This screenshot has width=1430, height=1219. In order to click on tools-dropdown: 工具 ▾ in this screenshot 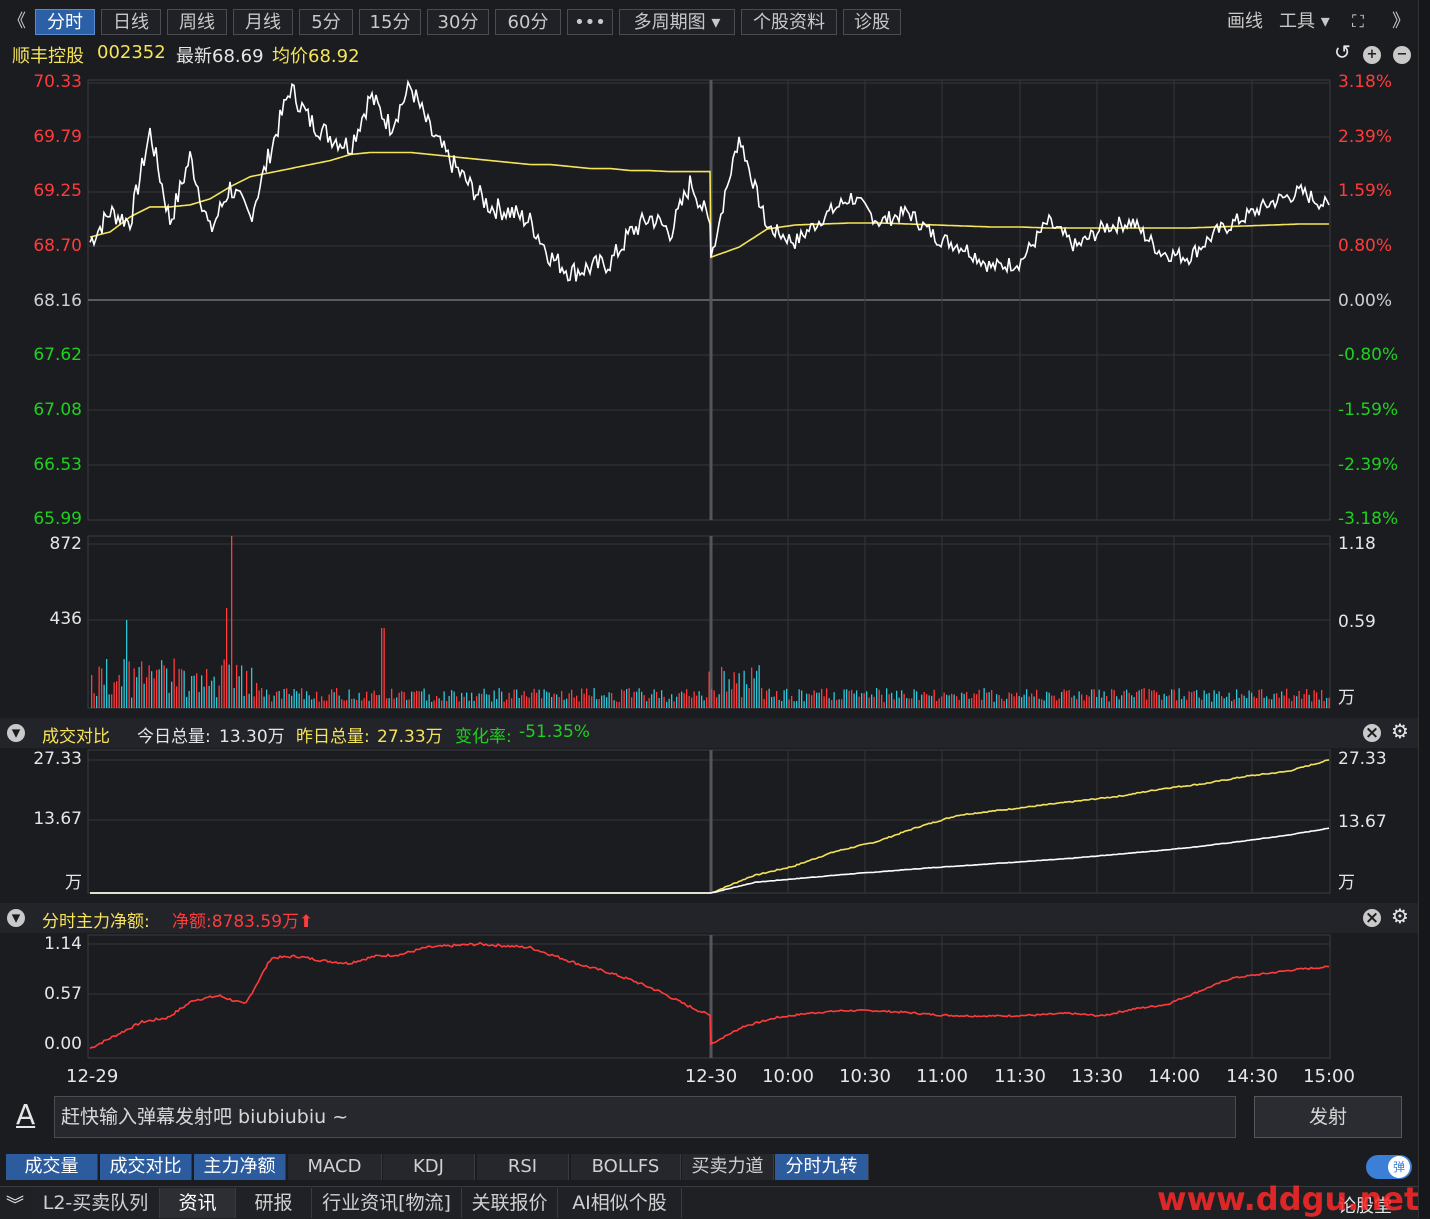, I will do `click(1304, 21)`.